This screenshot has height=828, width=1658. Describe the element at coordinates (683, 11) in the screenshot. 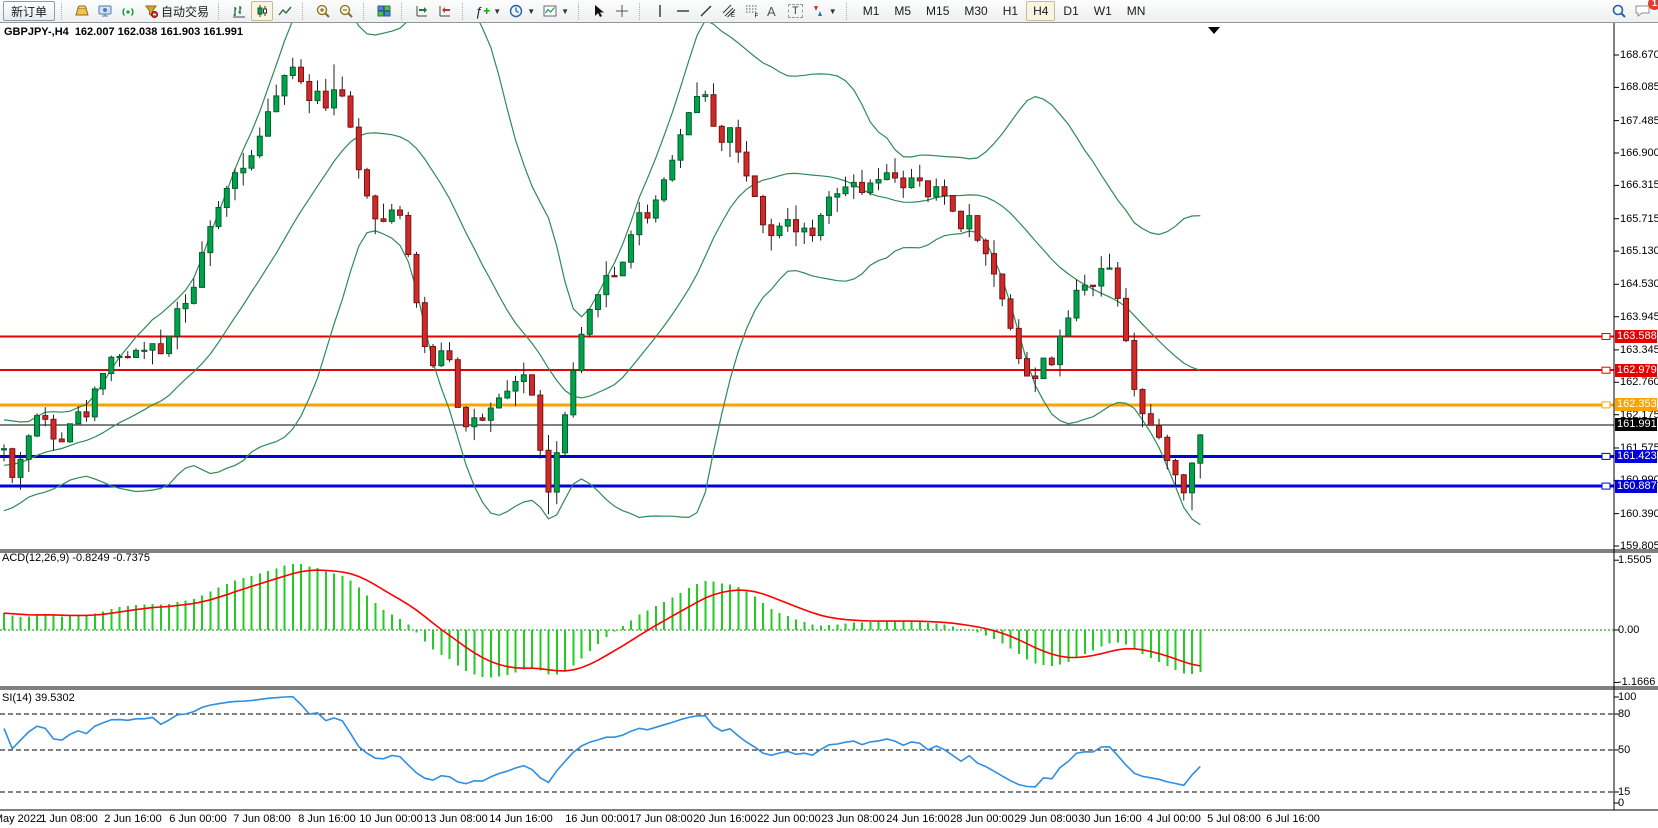

I see `horizontal-line-button` at that location.